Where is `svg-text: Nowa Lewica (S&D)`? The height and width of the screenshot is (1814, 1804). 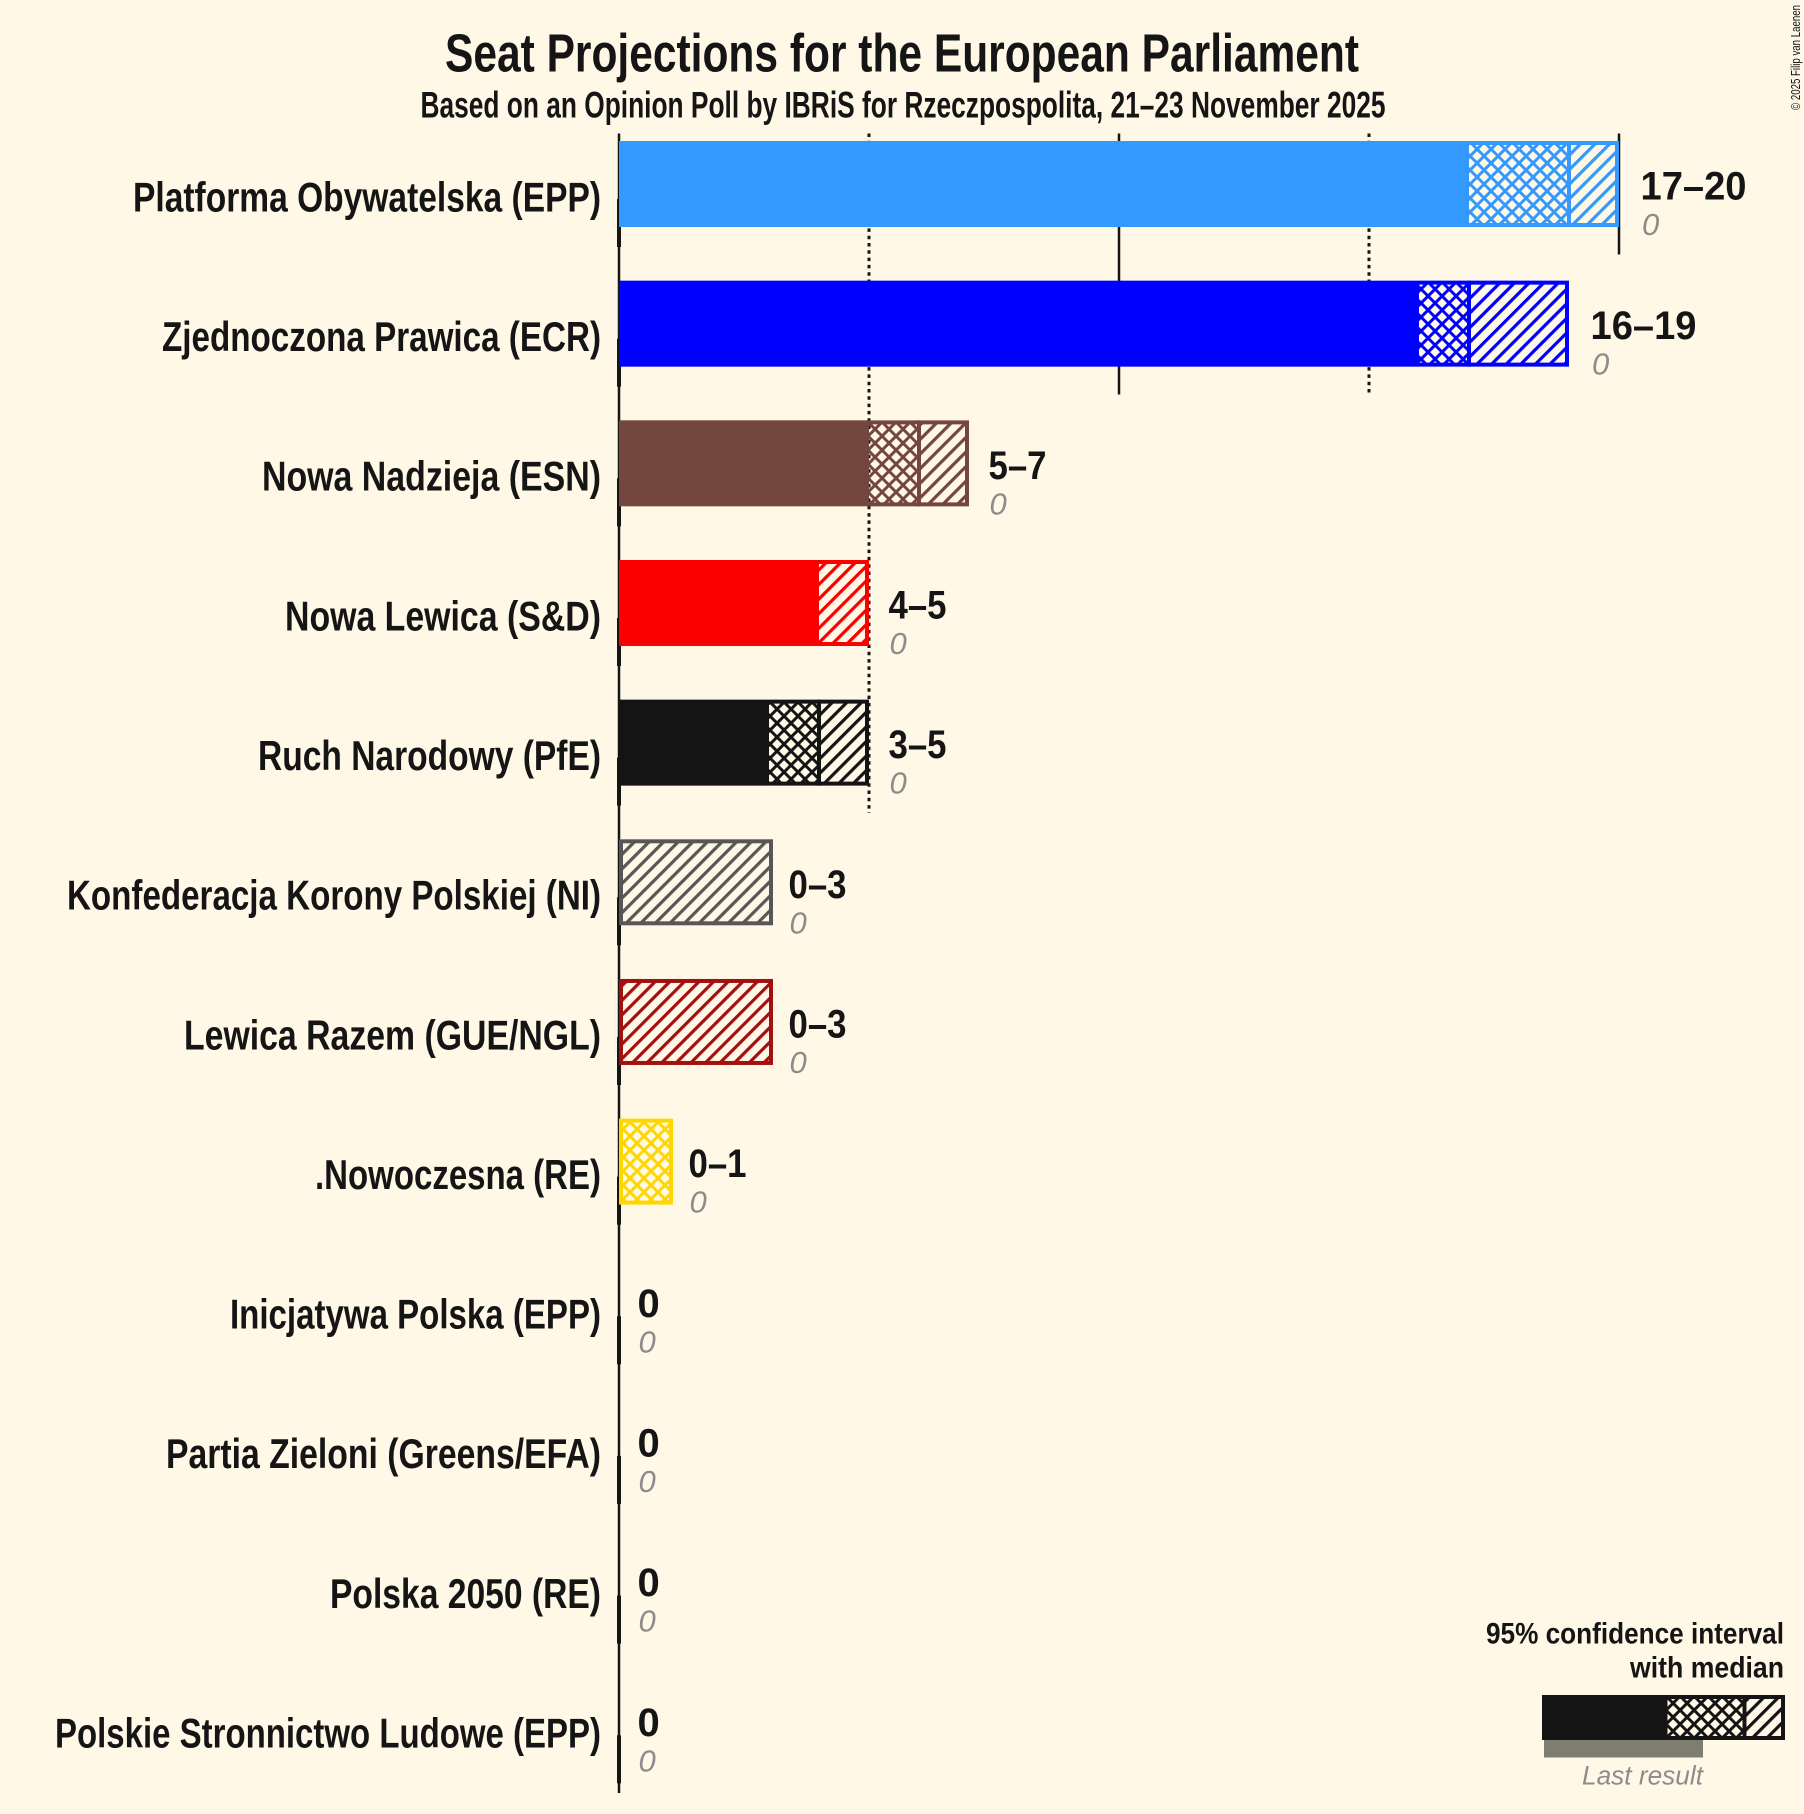
svg-text: Nowa Lewica (S&D) is located at coordinates (443, 615).